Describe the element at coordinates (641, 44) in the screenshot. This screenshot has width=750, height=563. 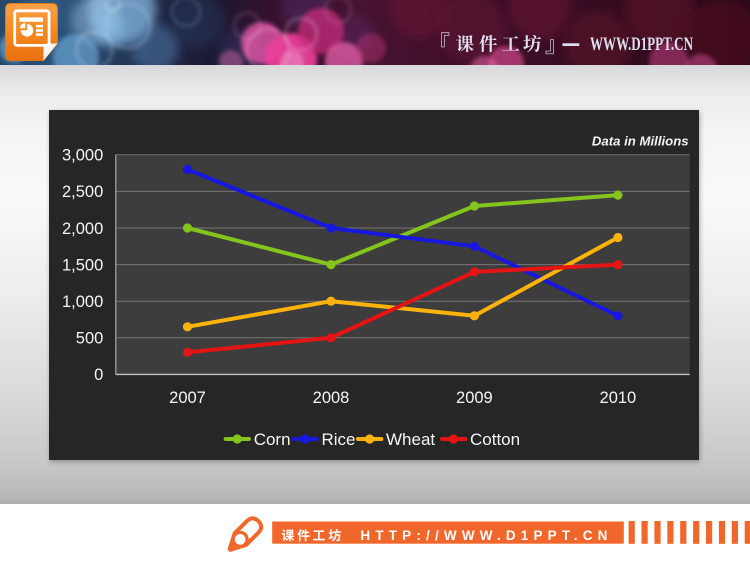
I see `svg-text: WWW.D1PPT.CN` at that location.